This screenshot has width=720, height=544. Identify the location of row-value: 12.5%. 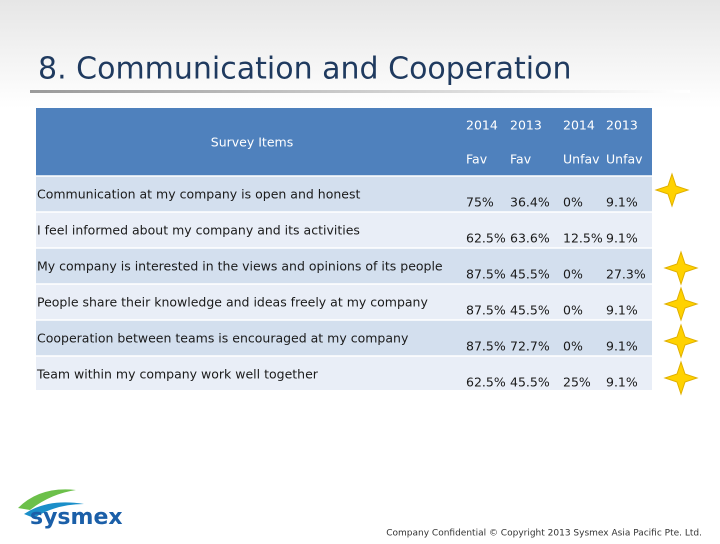
(583, 238).